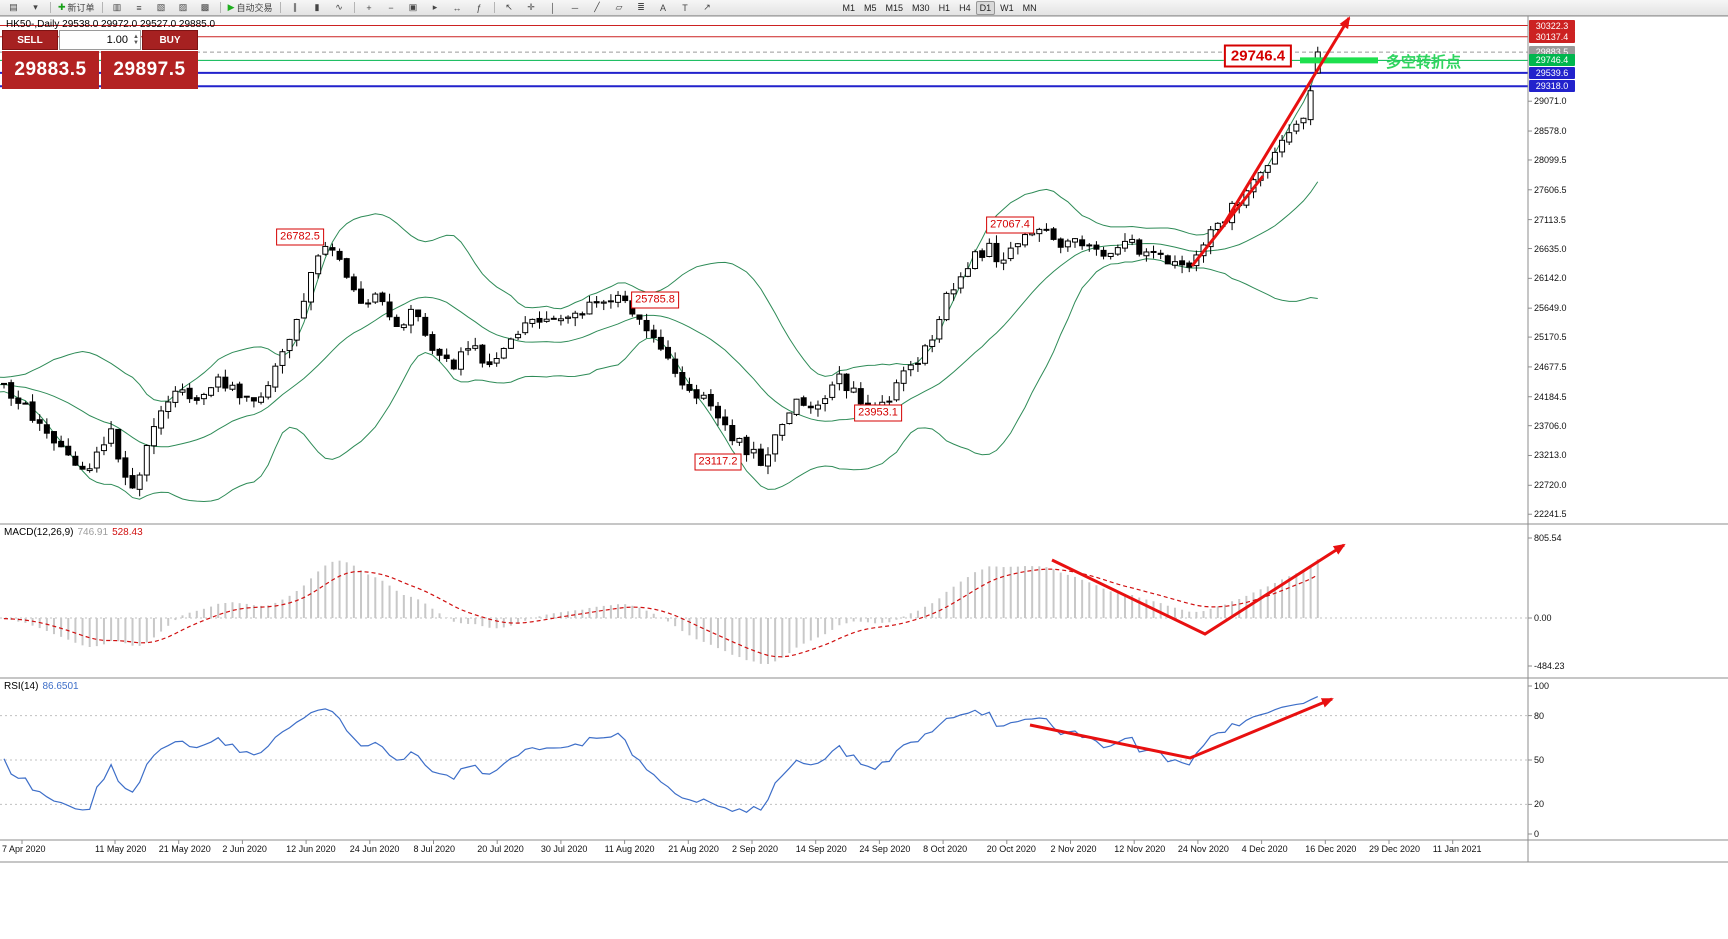 The image size is (1728, 939). Describe the element at coordinates (894, 7) in the screenshot. I see `timeframe-button-m15: M15` at that location.